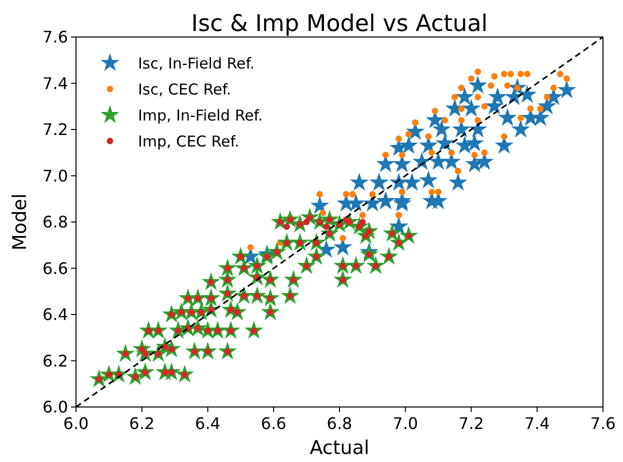  What do you see at coordinates (471, 423) in the screenshot?
I see `x-tick-label: 7.2` at bounding box center [471, 423].